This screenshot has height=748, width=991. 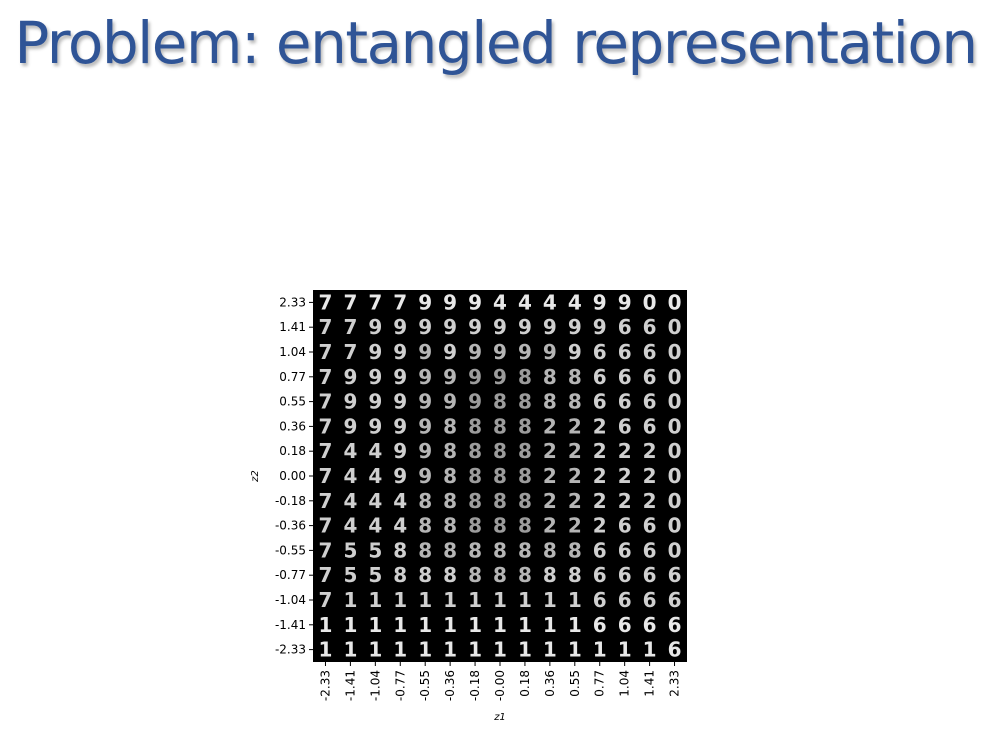 I want to click on y-tick-label: -0.77, so click(x=290, y=575).